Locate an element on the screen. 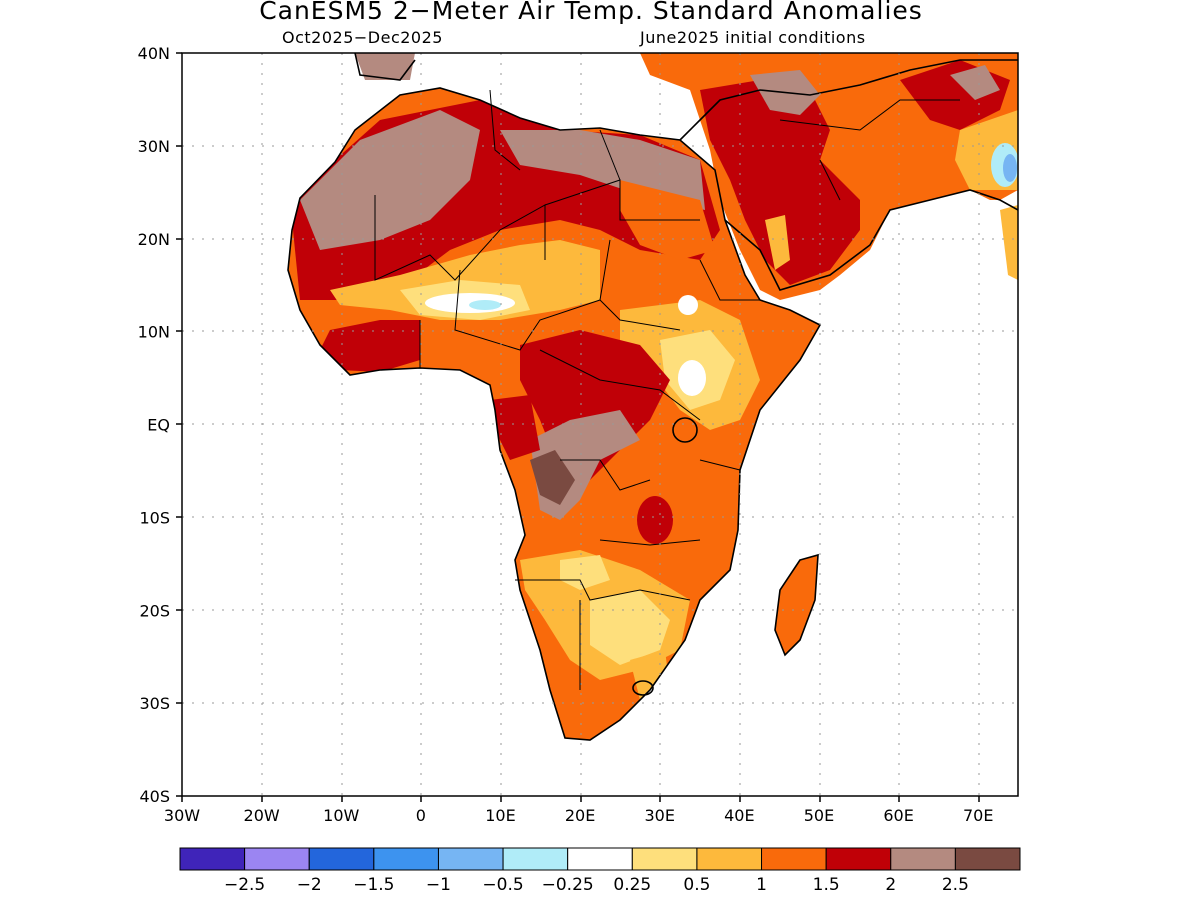  latitude-label: 30N is located at coordinates (154, 146).